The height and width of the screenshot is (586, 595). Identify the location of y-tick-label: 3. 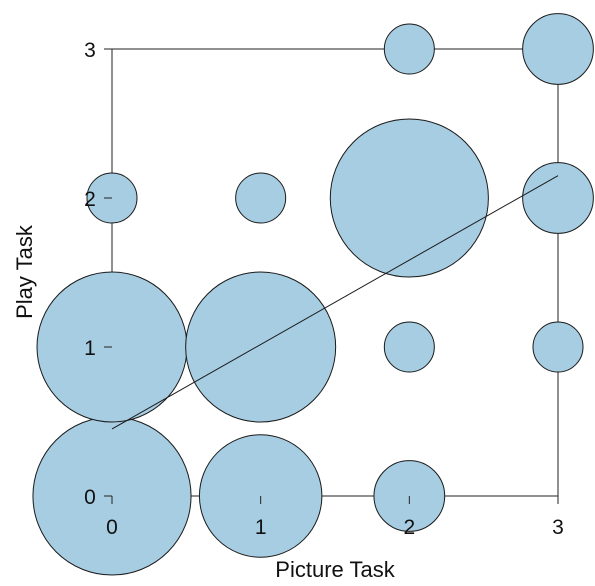
(90, 50).